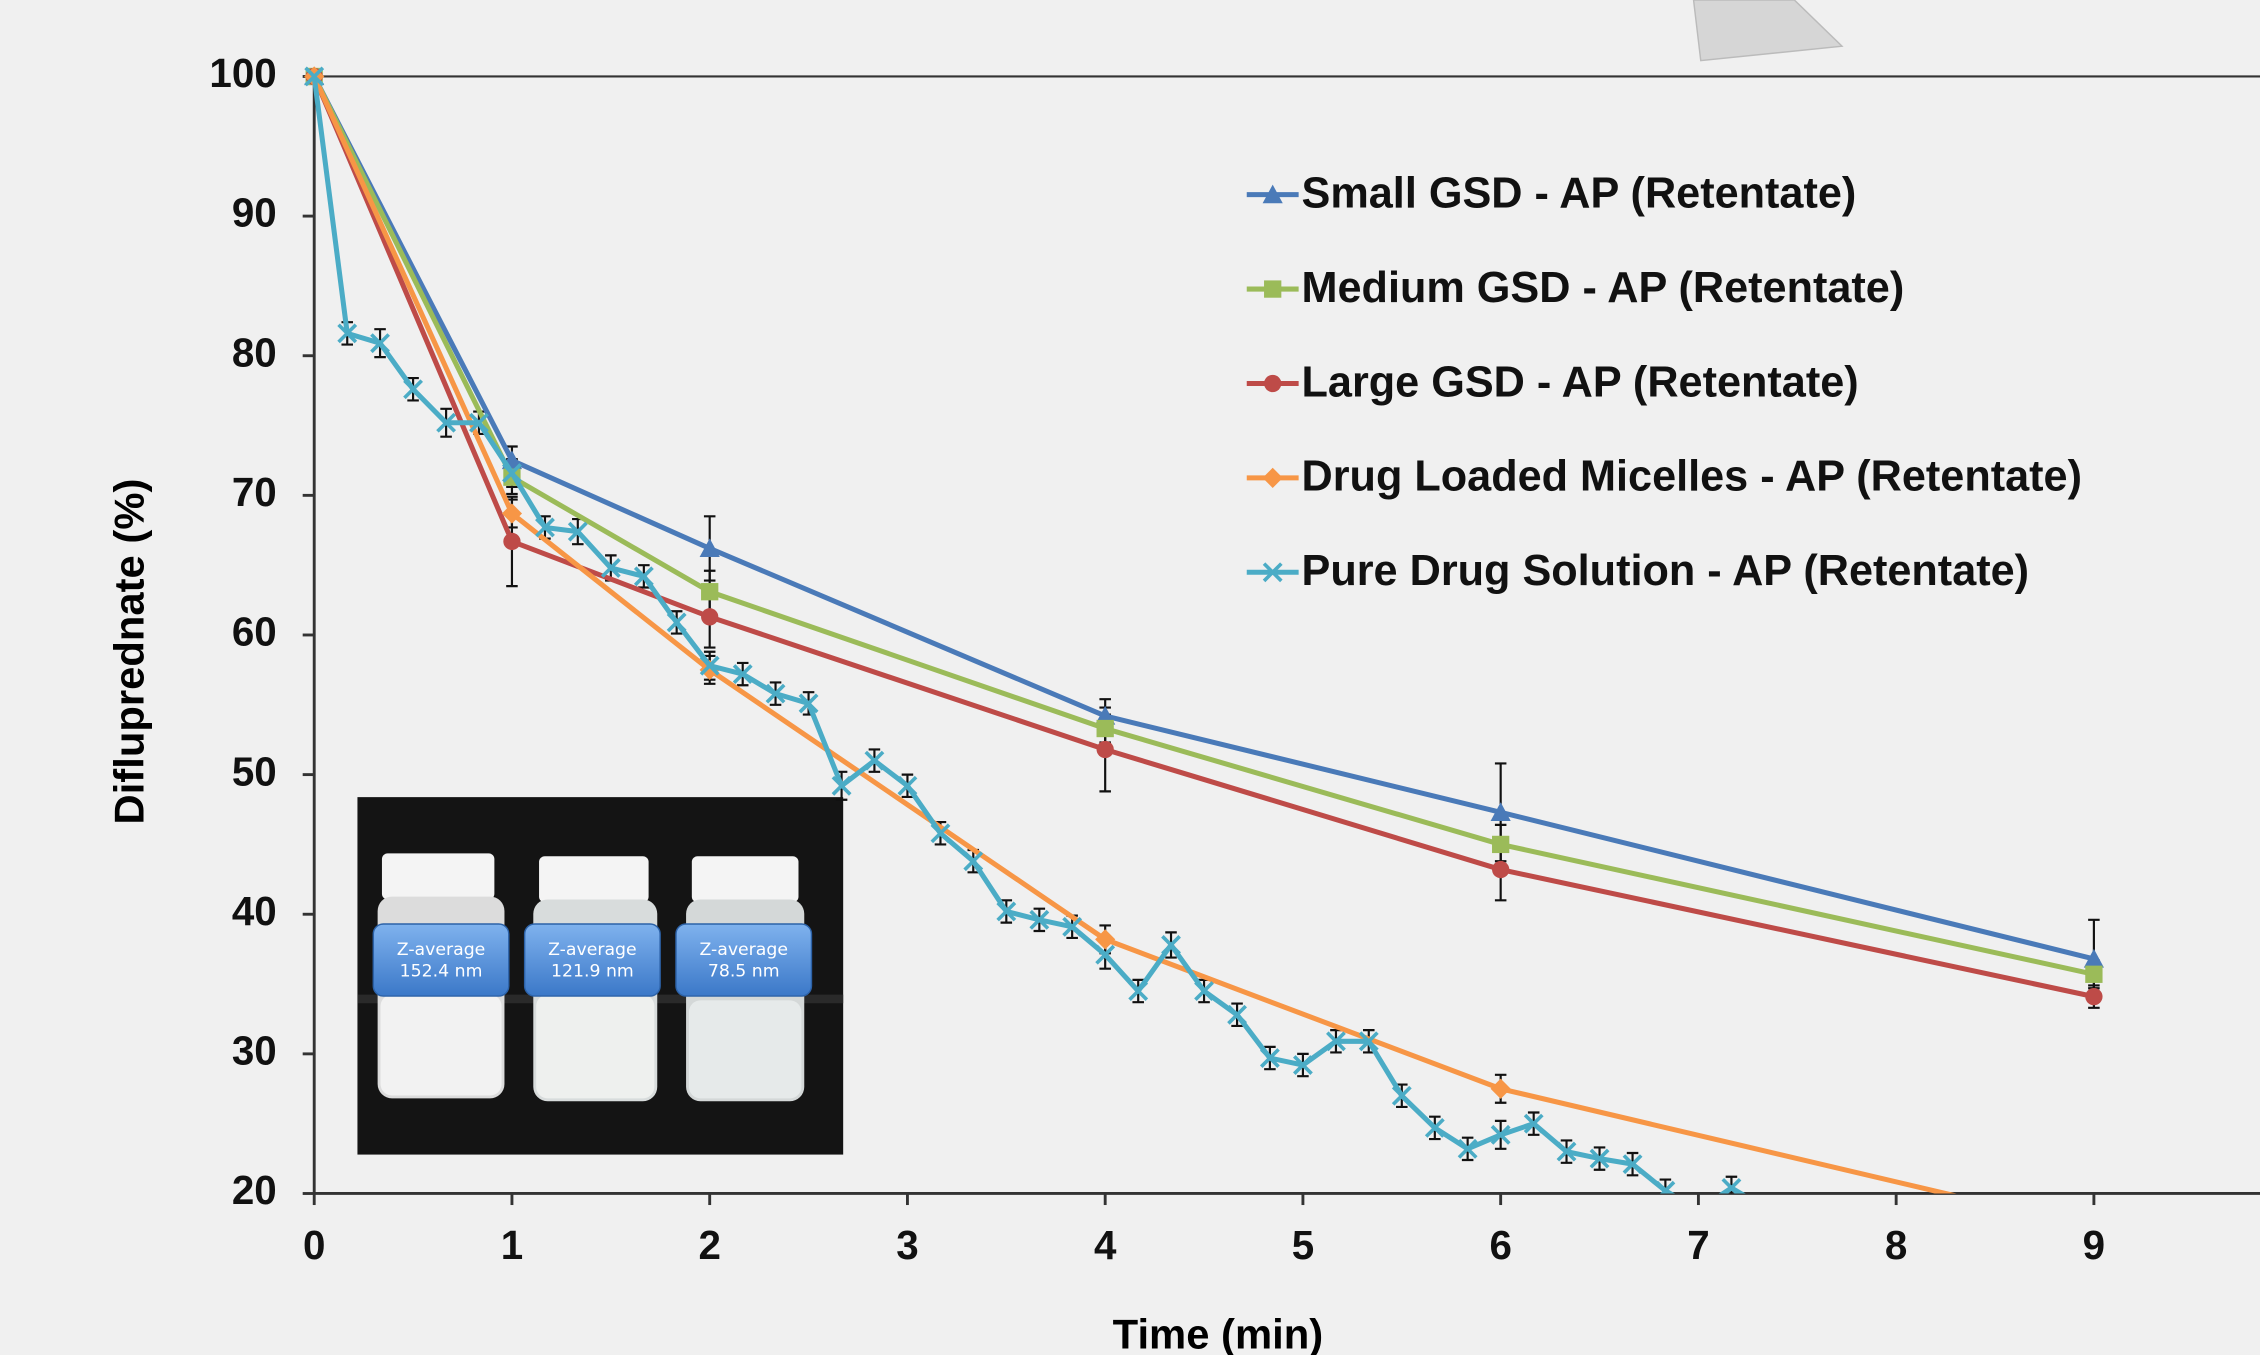 This screenshot has width=2260, height=1355. What do you see at coordinates (254, 632) in the screenshot?
I see `y-tick-label: 60` at bounding box center [254, 632].